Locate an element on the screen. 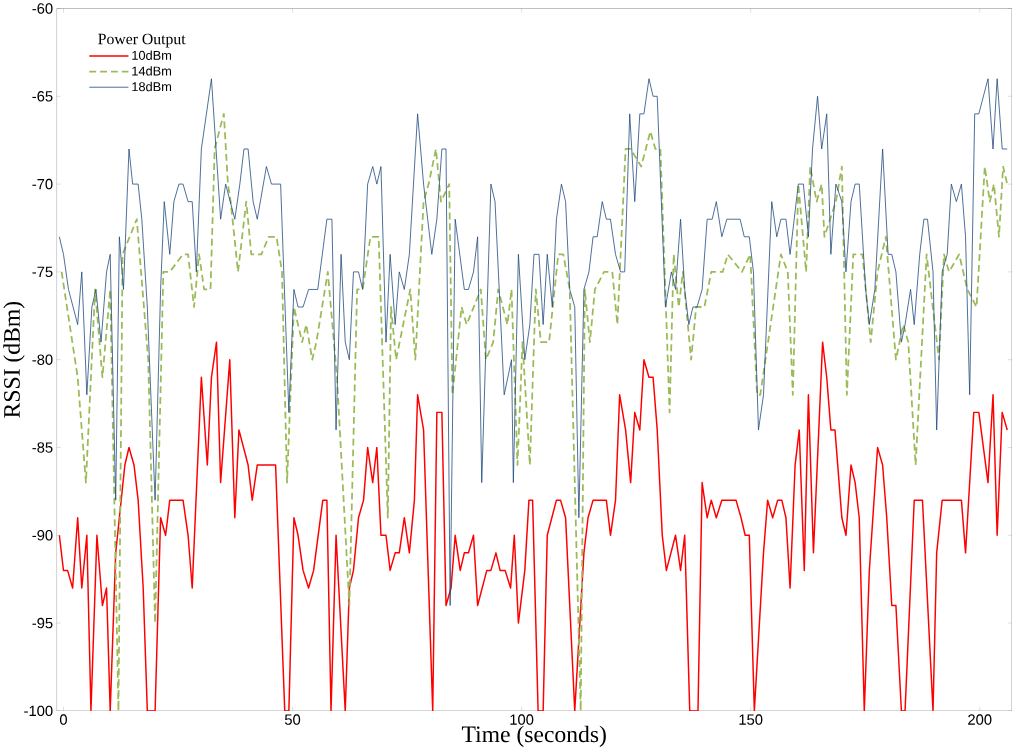 This screenshot has height=750, width=1012. x-tick-label: 0 is located at coordinates (63, 719).